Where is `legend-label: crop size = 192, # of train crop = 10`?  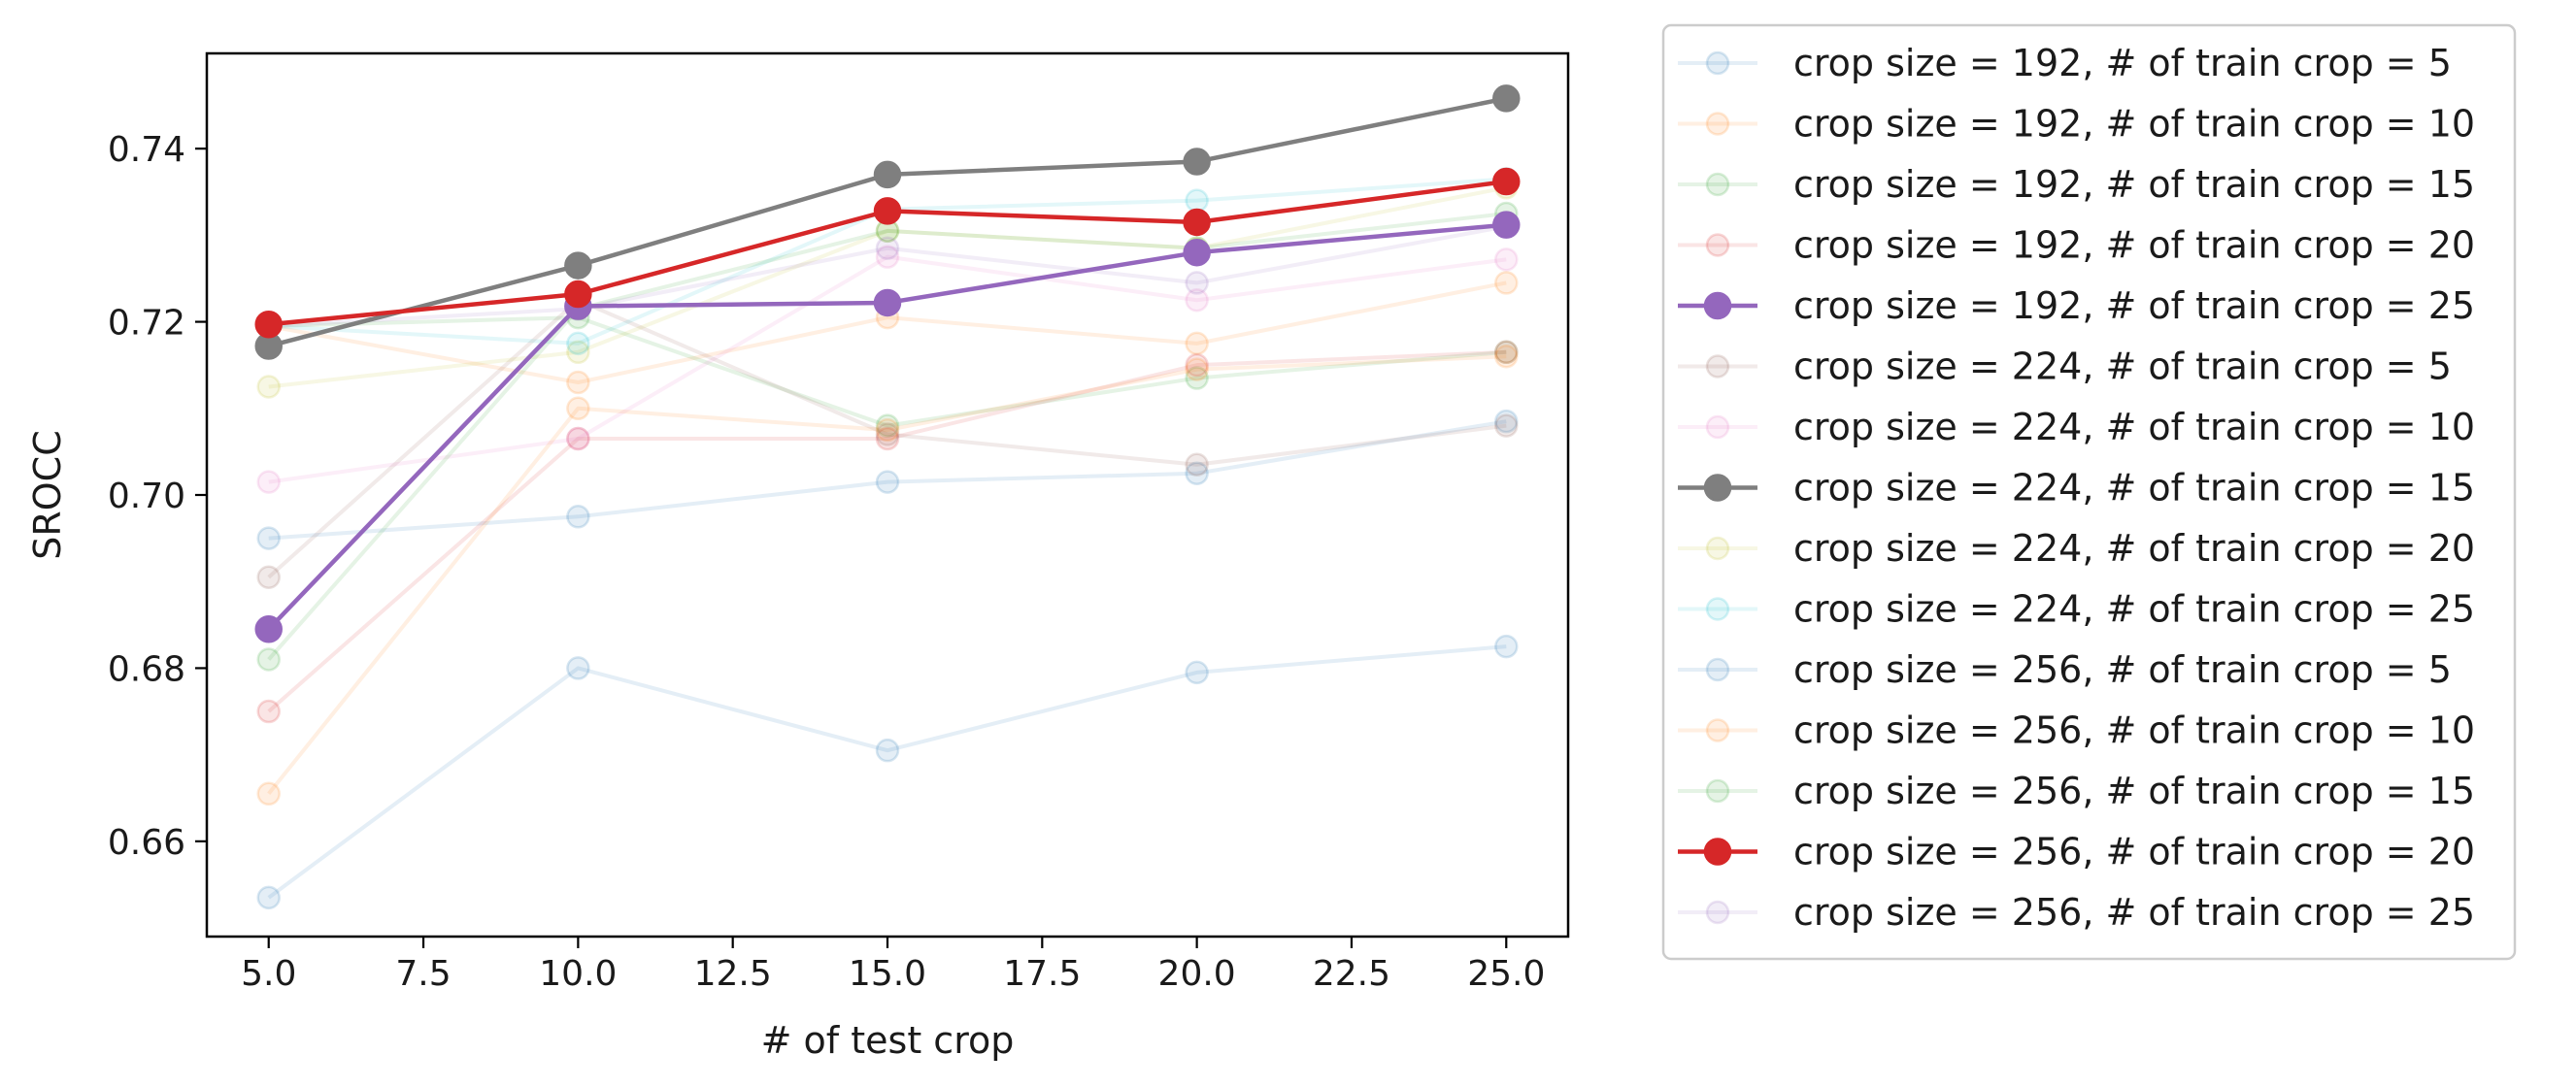
legend-label: crop size = 192, # of train crop = 10 is located at coordinates (2134, 124).